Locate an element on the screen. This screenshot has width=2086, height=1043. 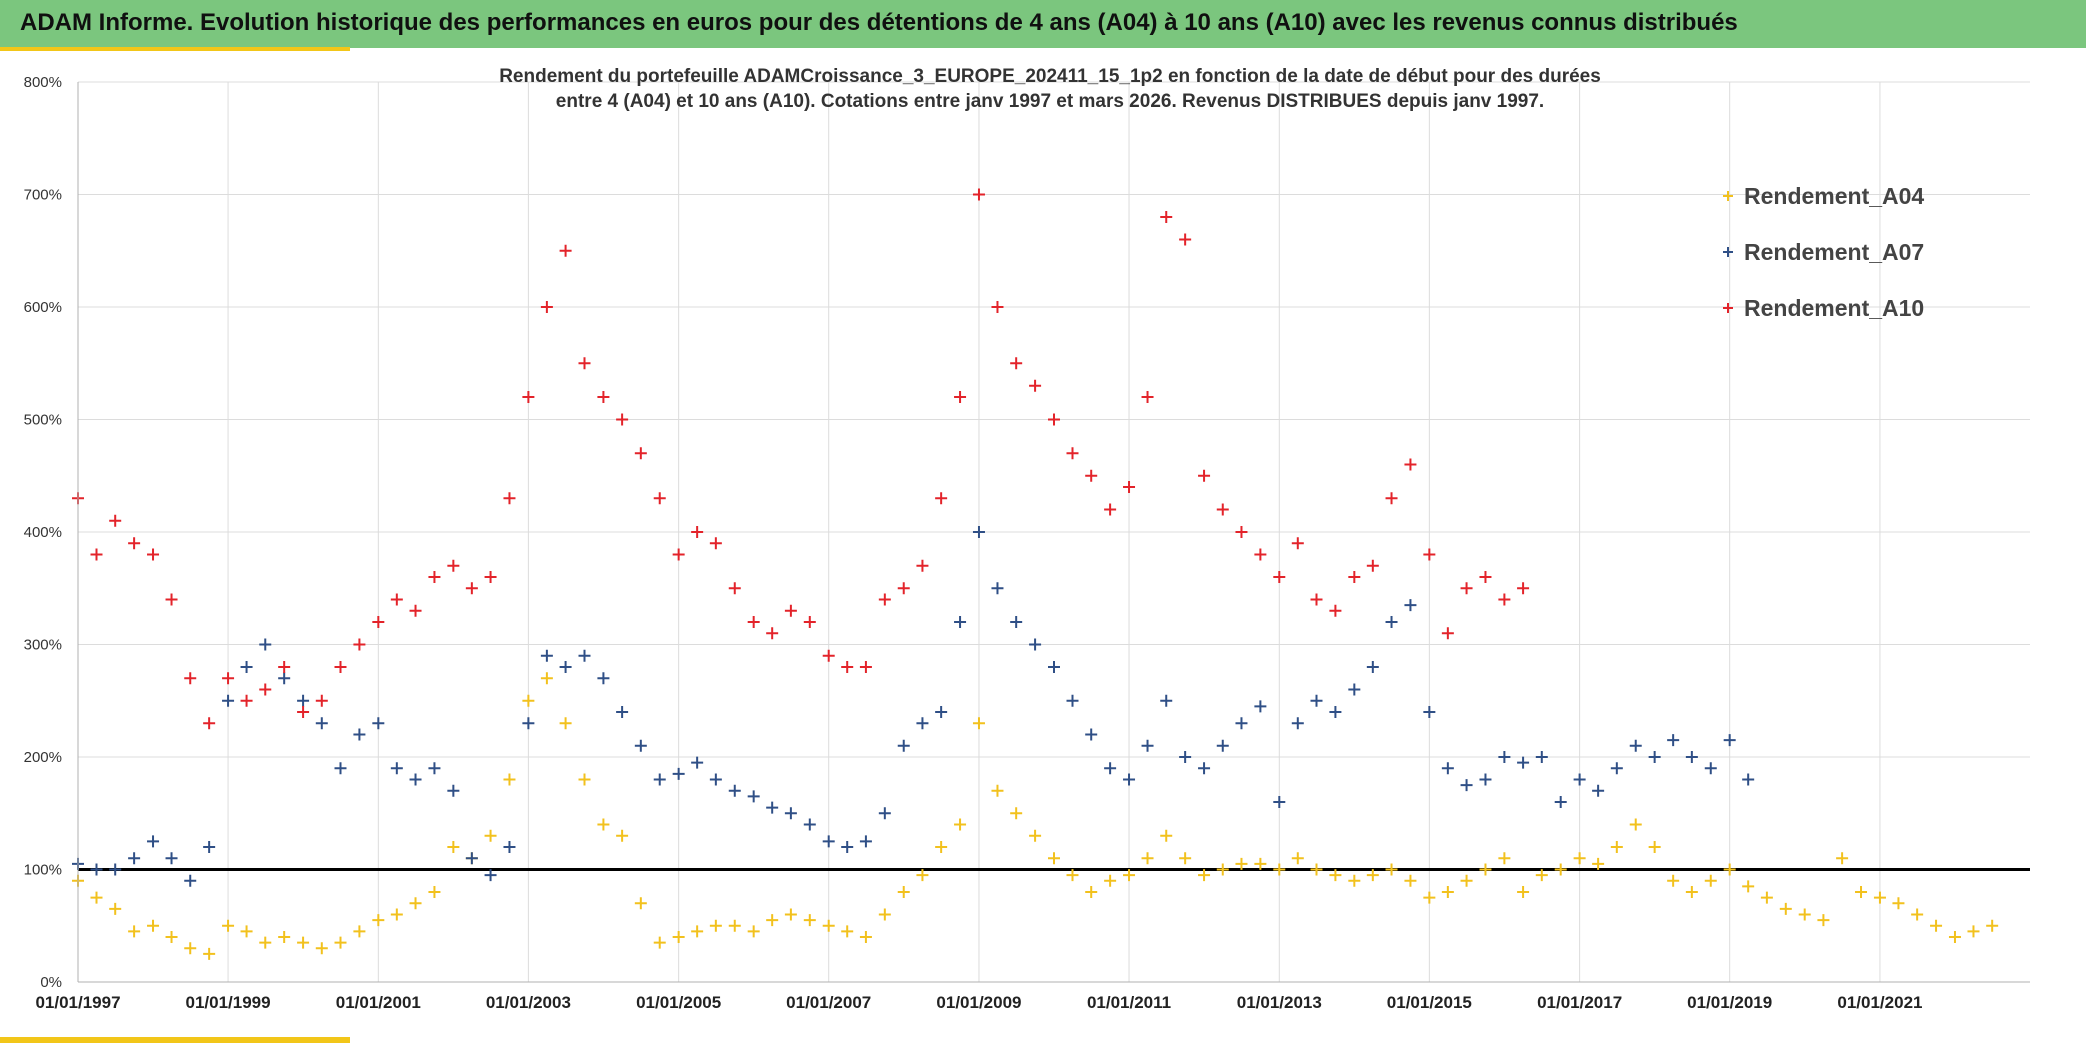
x-tick-label: 01/01/2003 is located at coordinates (528, 1002).